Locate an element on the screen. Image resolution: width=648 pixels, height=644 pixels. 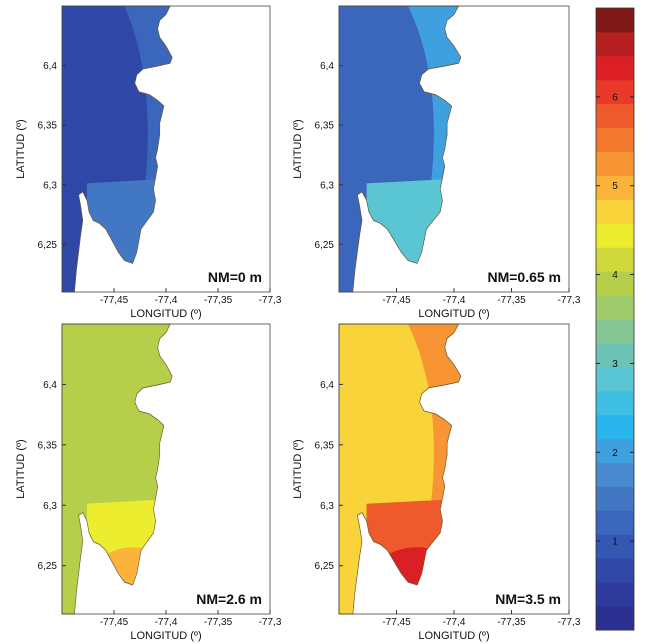
sea-level-annotation: NM=2.6 m is located at coordinates (229, 599).